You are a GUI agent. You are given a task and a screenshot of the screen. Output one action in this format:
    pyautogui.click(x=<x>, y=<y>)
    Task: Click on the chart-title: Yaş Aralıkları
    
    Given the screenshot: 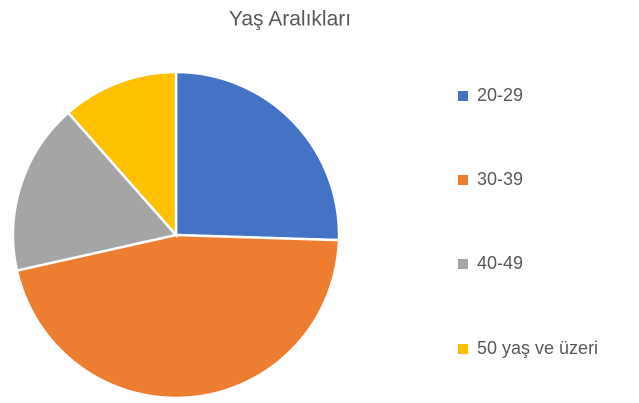 What is the action you would take?
    pyautogui.click(x=290, y=19)
    